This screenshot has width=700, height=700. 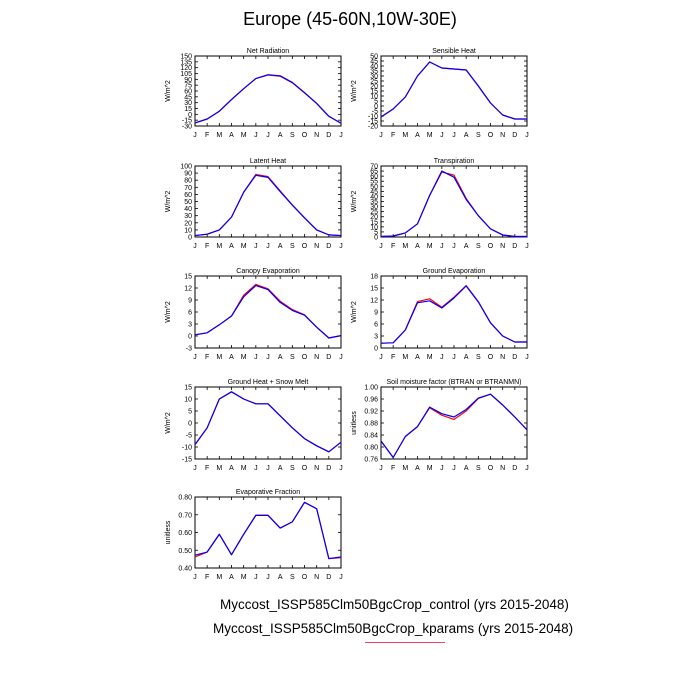 What do you see at coordinates (374, 202) in the screenshot?
I see `y-tick-label: 35` at bounding box center [374, 202].